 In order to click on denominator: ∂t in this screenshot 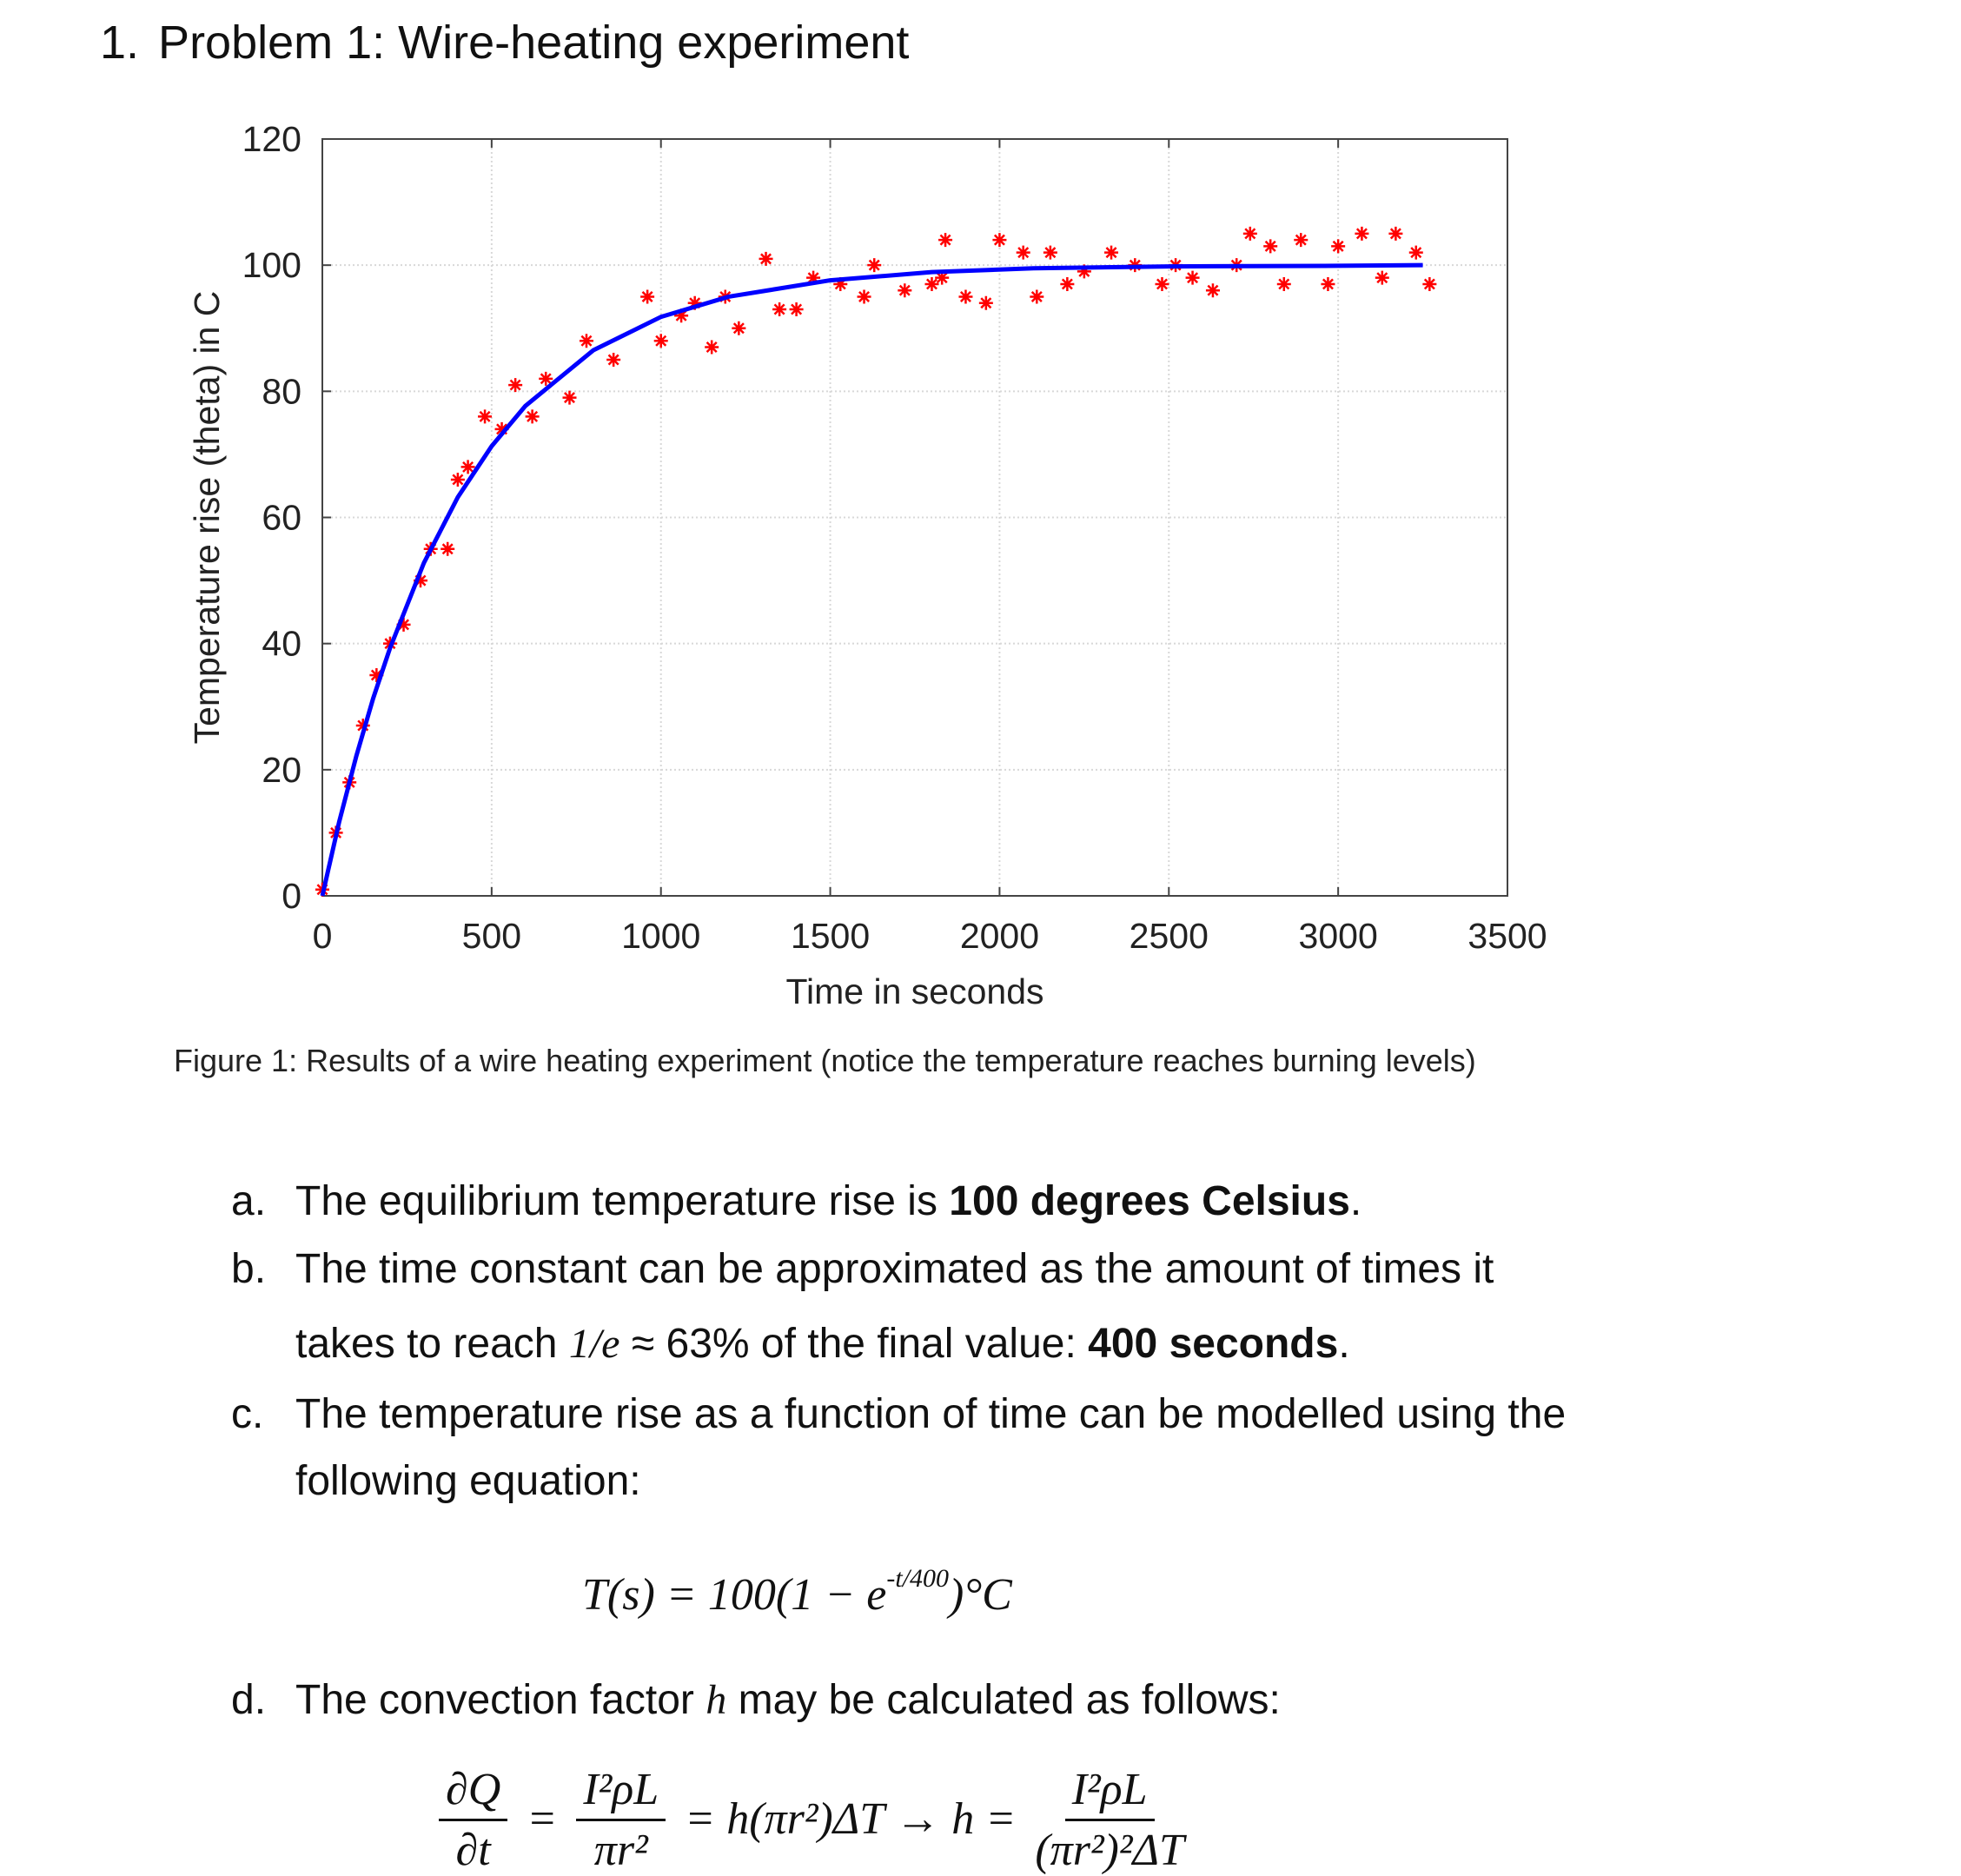, I will do `click(473, 1851)`.